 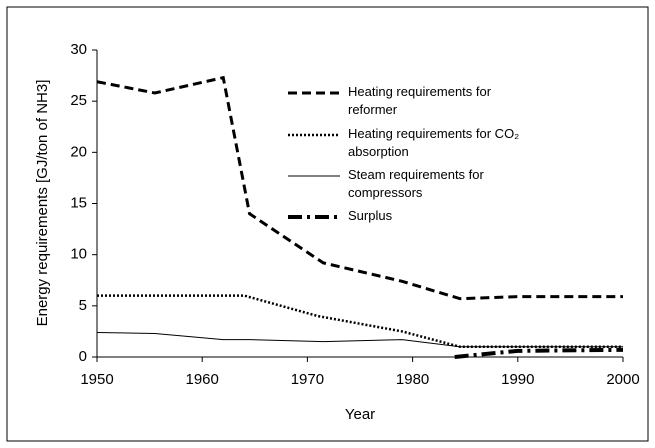 What do you see at coordinates (360, 414) in the screenshot?
I see `x-axis-title: Year` at bounding box center [360, 414].